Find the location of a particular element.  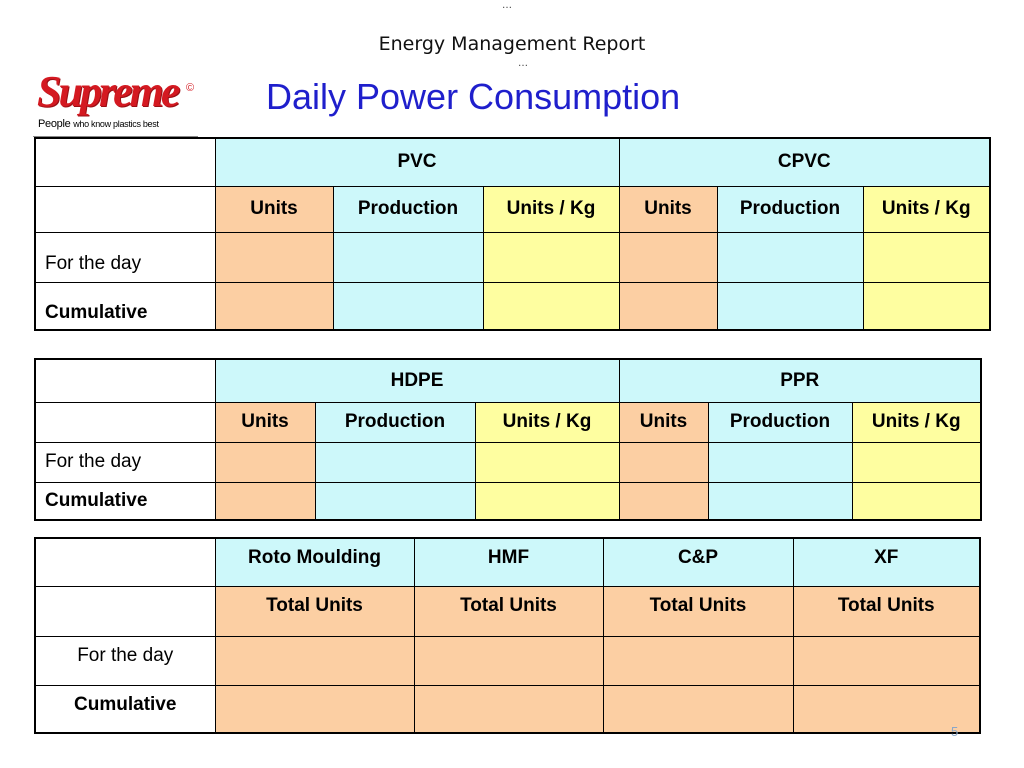

group-header: Roto Moulding is located at coordinates (314, 562).